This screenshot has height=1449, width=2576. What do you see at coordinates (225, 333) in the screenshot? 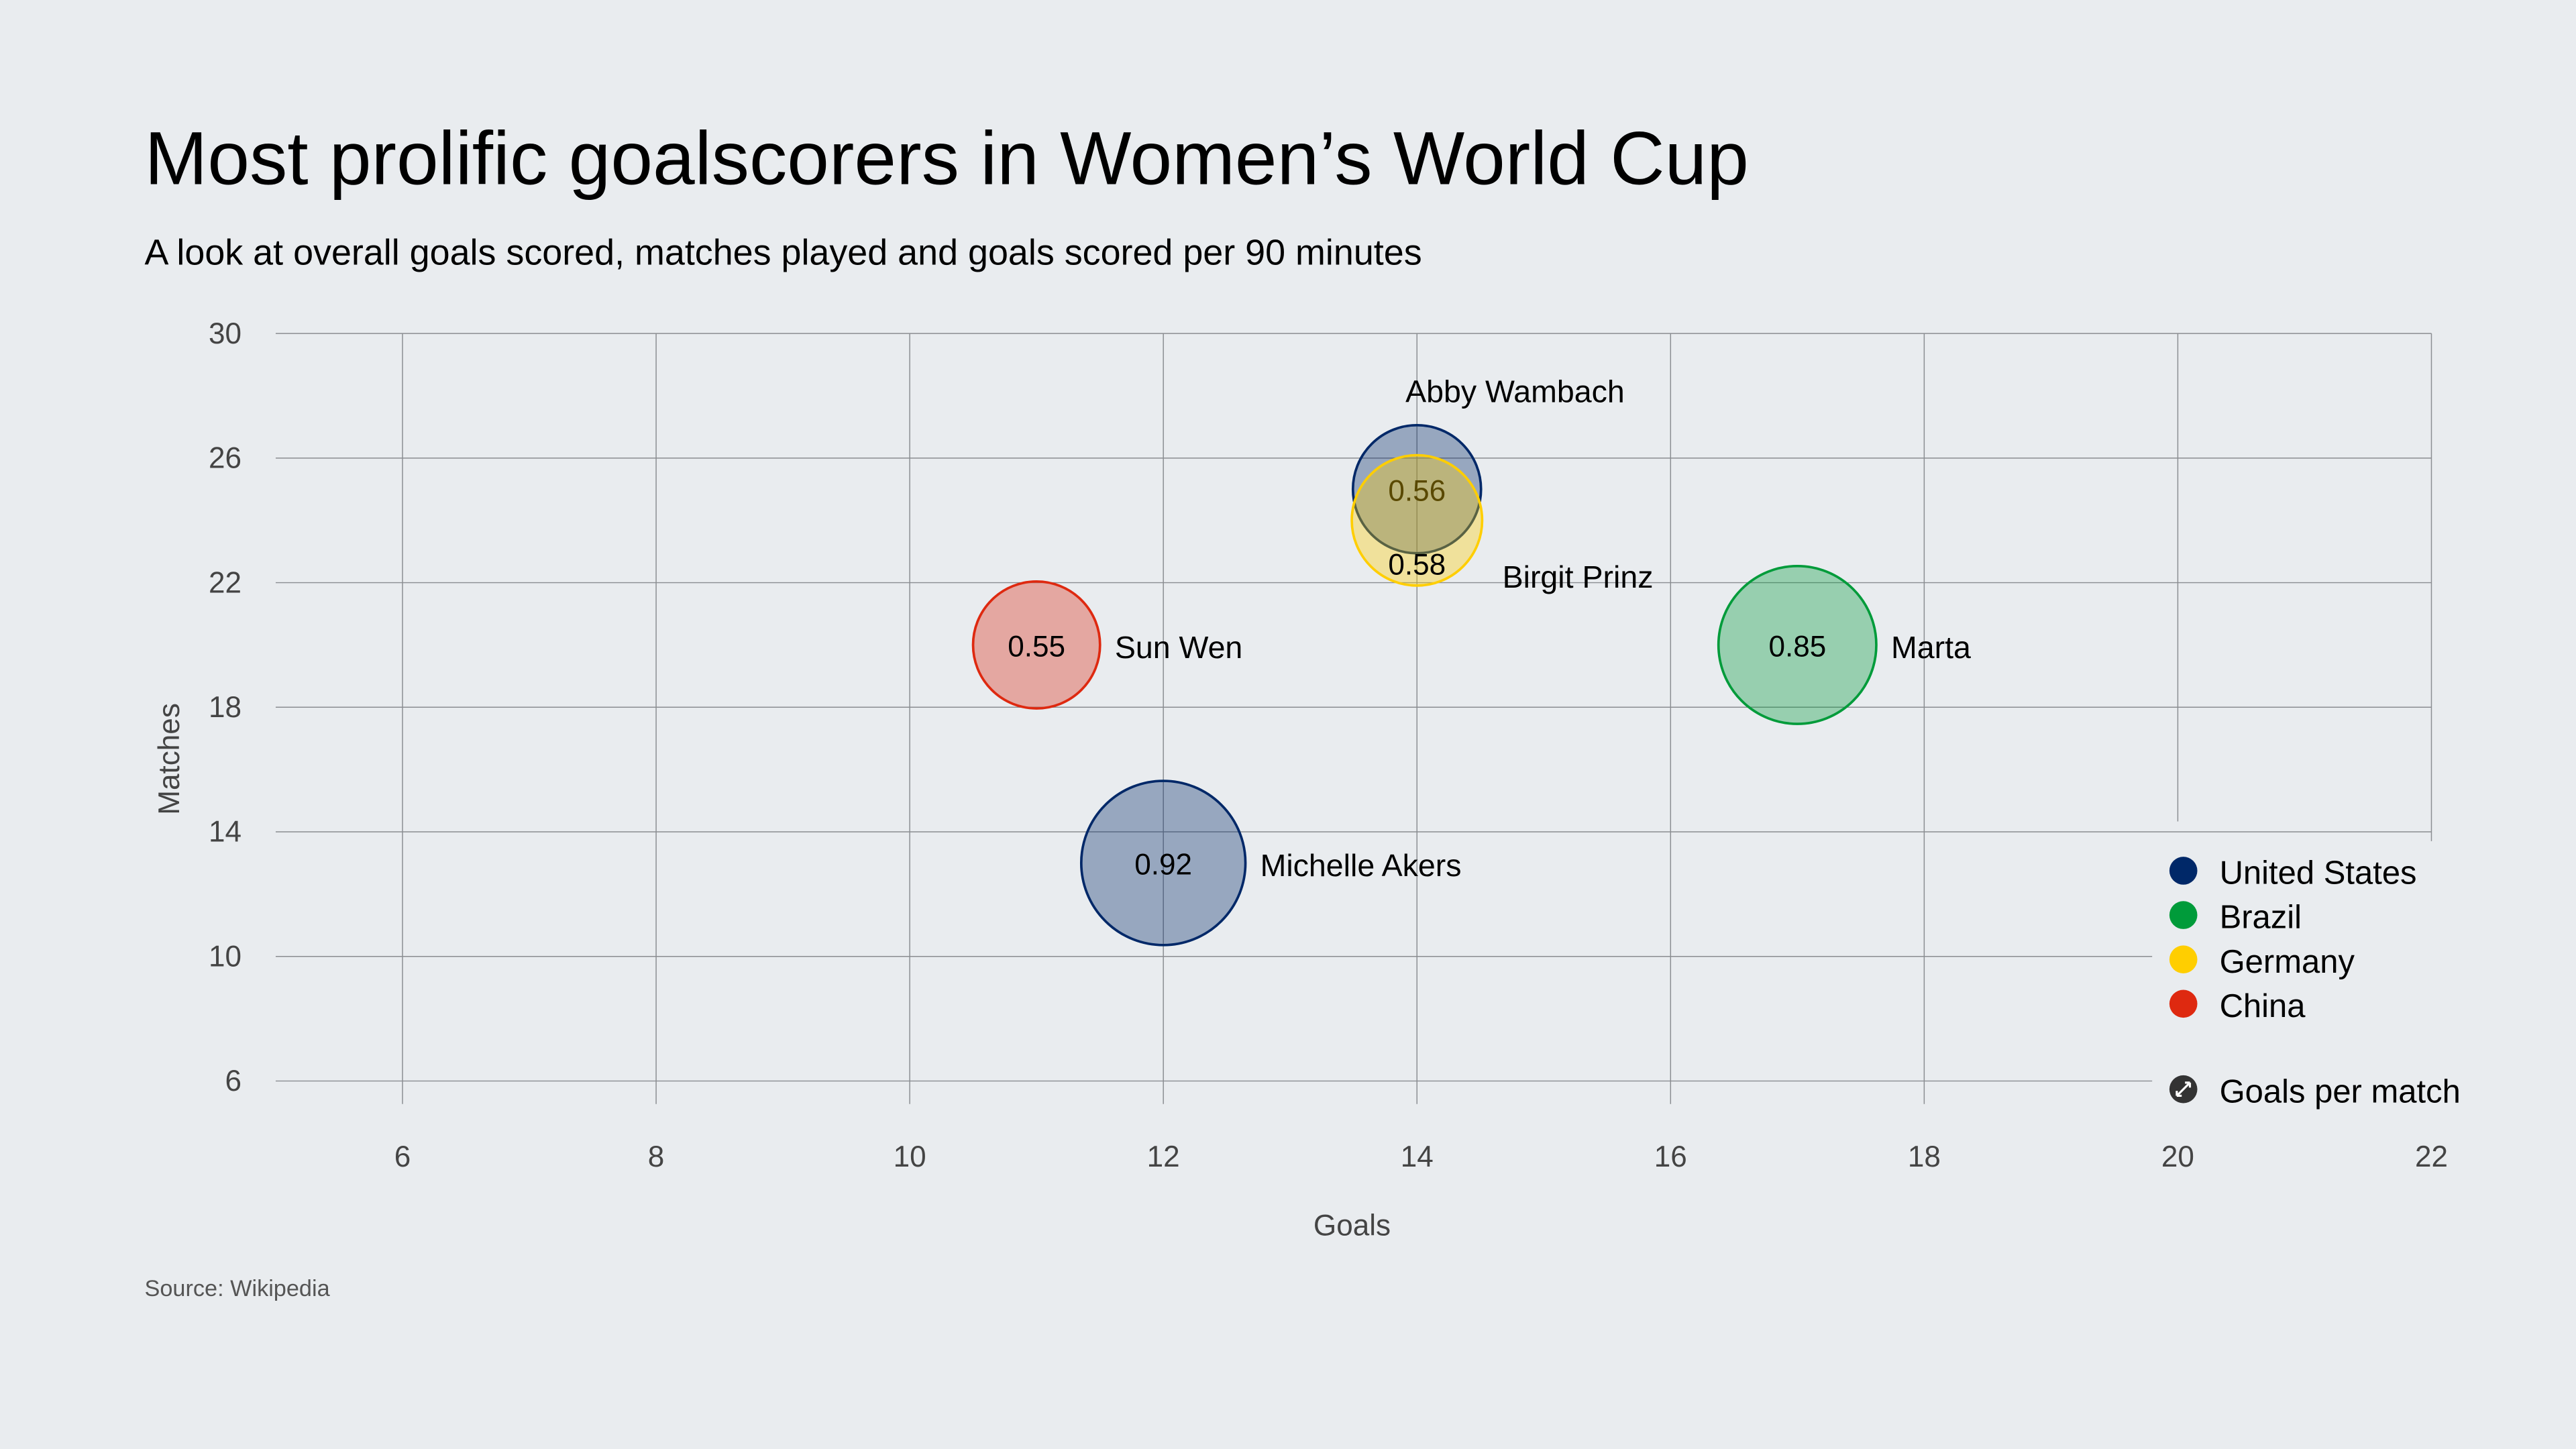
I see `y-tick-label: 30` at bounding box center [225, 333].